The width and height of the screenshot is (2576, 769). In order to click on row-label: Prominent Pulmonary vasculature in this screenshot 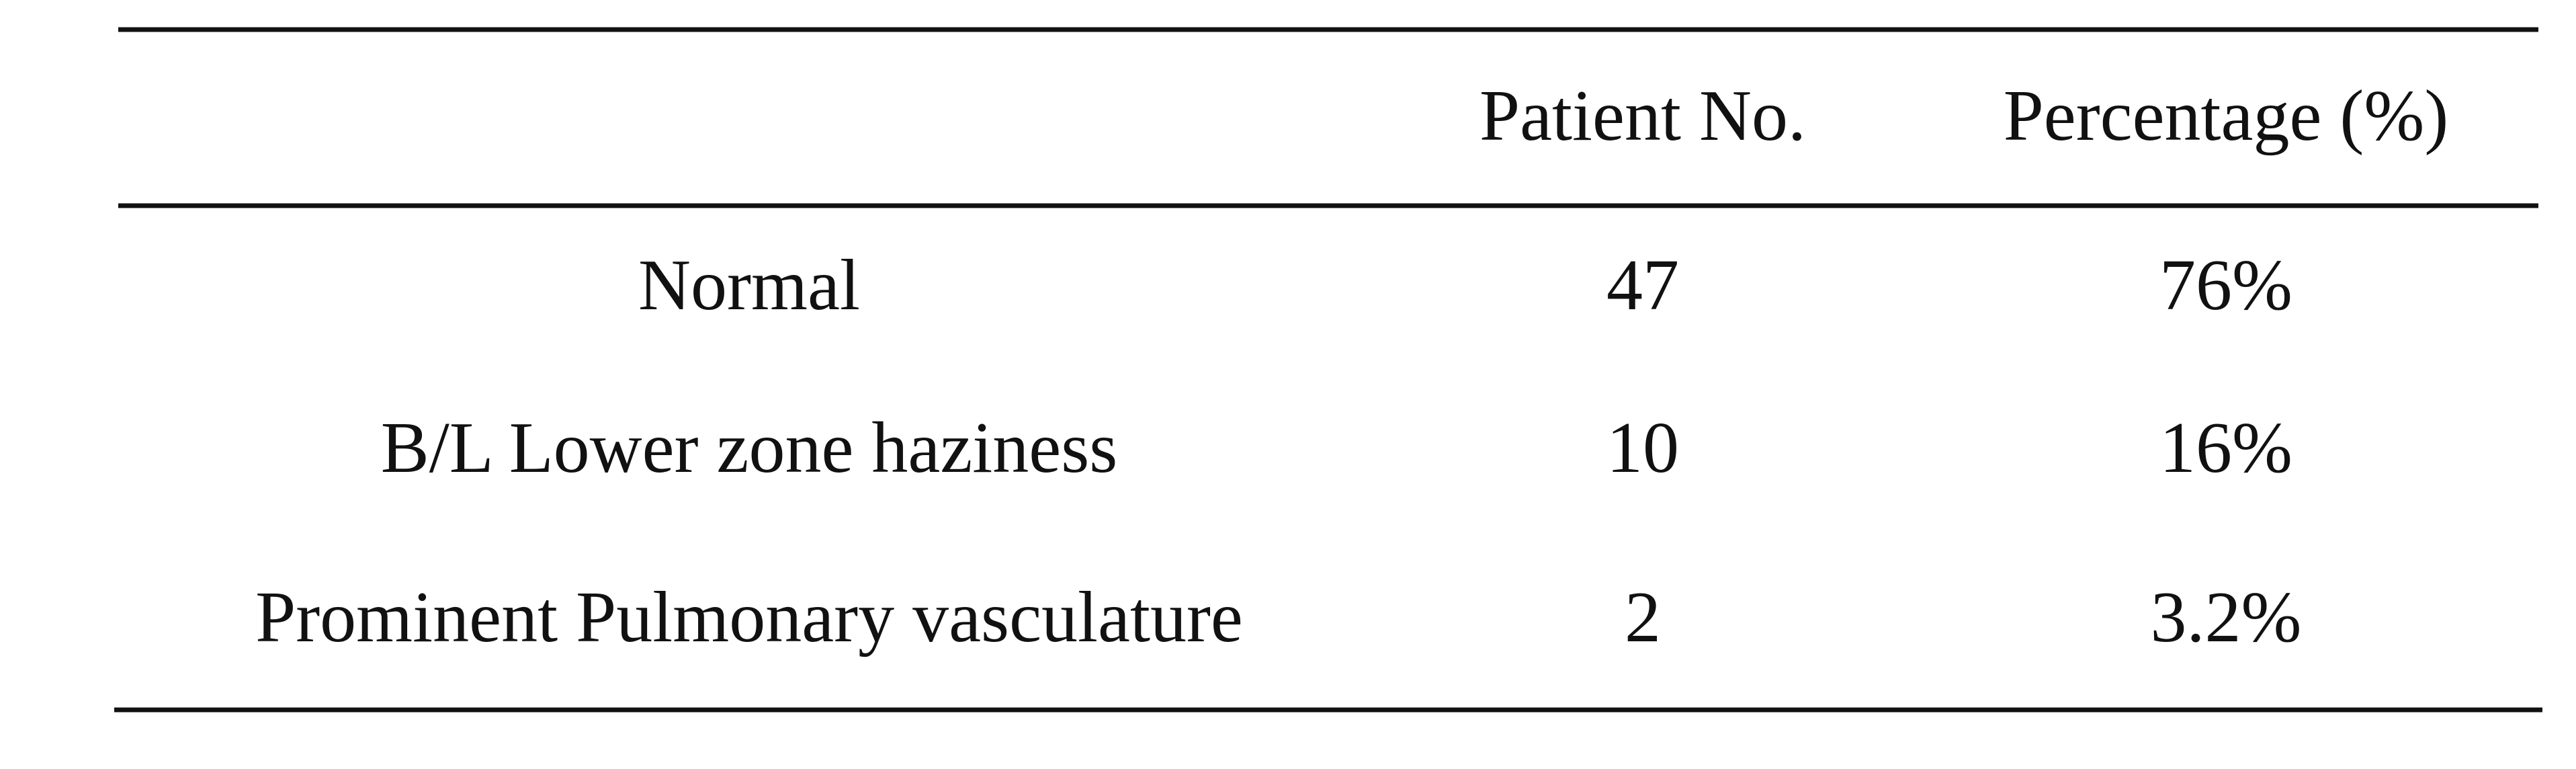, I will do `click(749, 617)`.